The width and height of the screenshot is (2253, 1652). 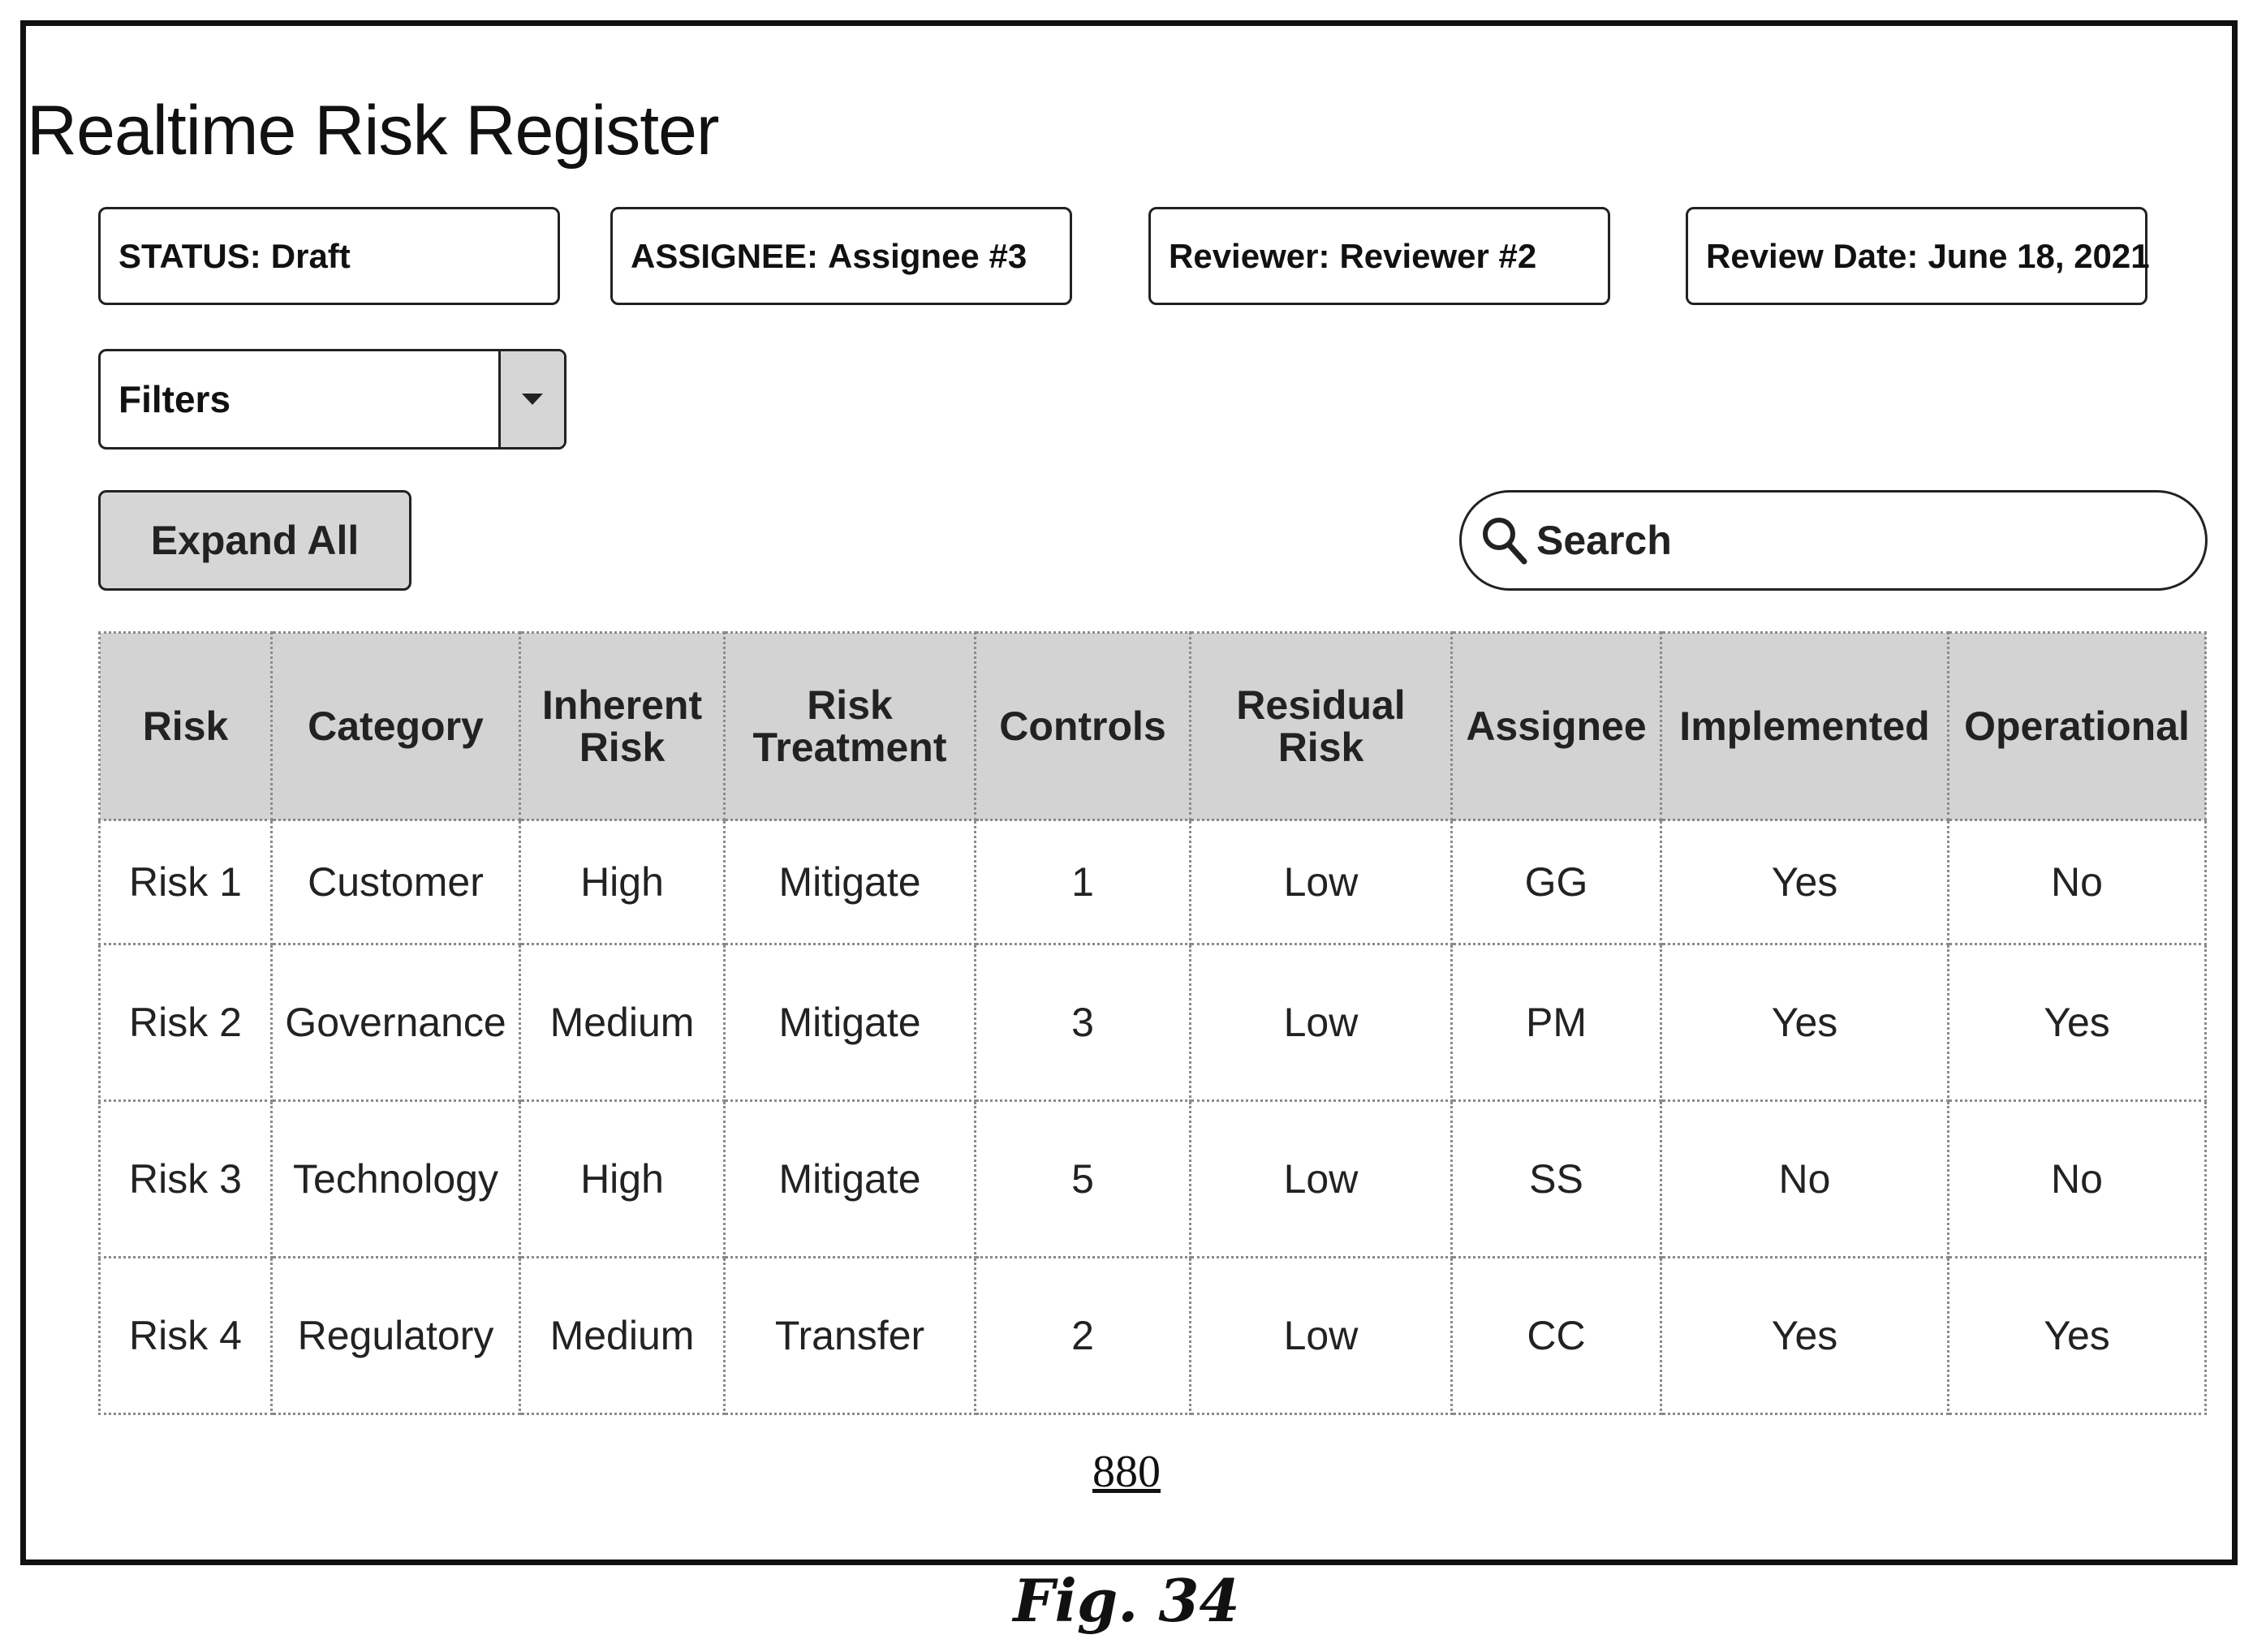 I want to click on filters-dropdown-button, so click(x=531, y=399).